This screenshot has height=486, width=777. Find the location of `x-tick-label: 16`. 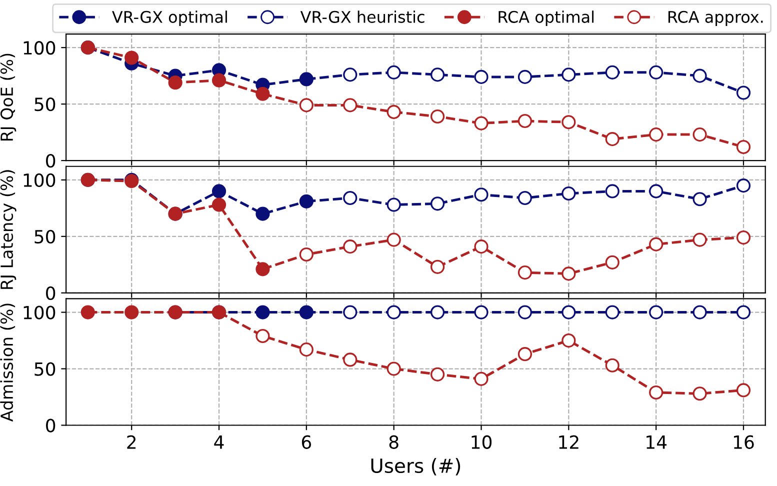

x-tick-label: 16 is located at coordinates (744, 442).